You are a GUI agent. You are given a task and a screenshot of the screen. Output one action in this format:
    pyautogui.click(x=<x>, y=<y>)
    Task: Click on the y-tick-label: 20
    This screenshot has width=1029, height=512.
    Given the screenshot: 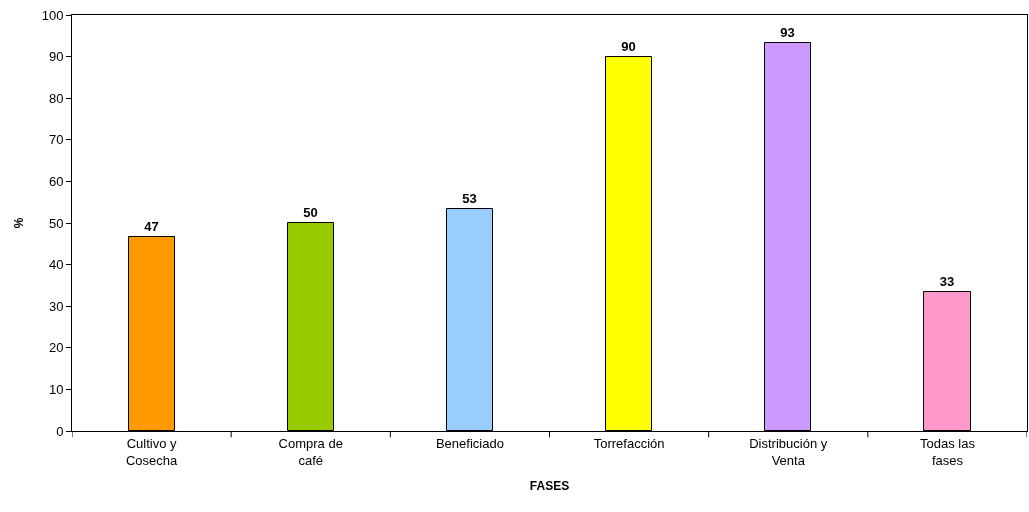 What is the action you would take?
    pyautogui.click(x=56, y=348)
    